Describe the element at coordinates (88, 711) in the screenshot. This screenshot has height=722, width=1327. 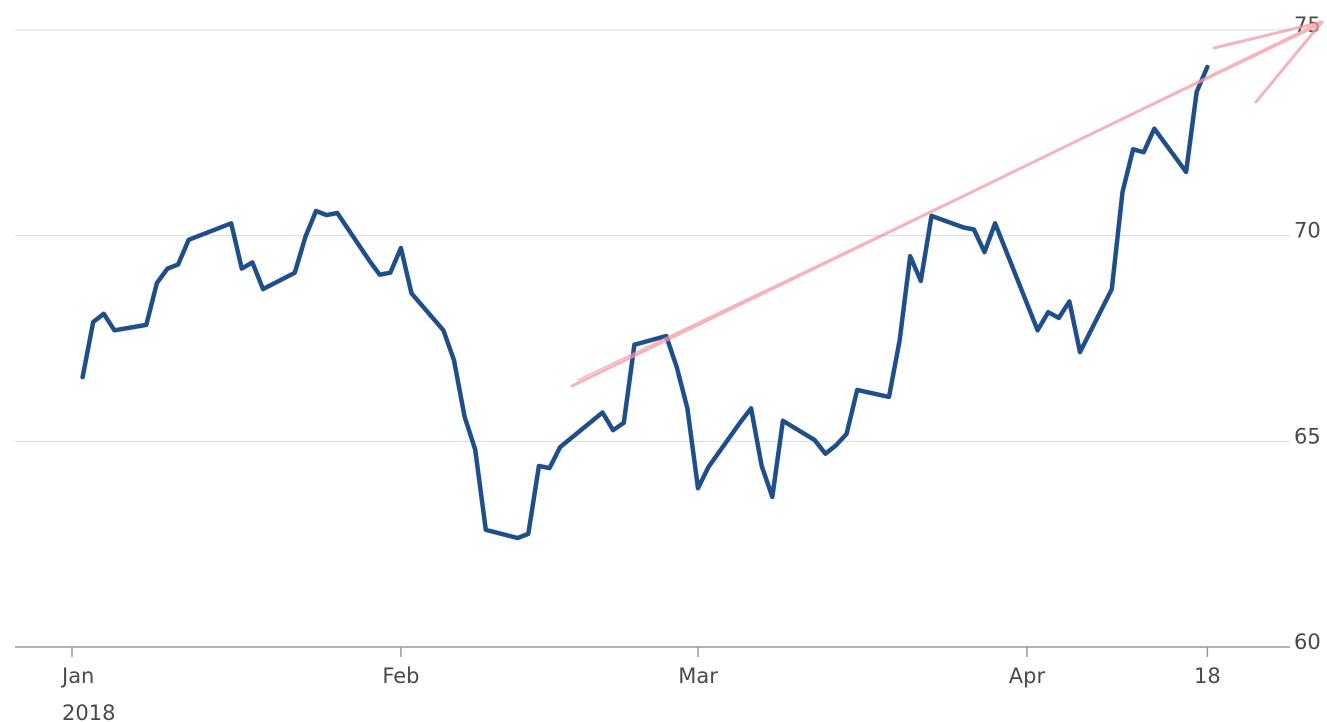
I see `x-tick-label: 2018` at that location.